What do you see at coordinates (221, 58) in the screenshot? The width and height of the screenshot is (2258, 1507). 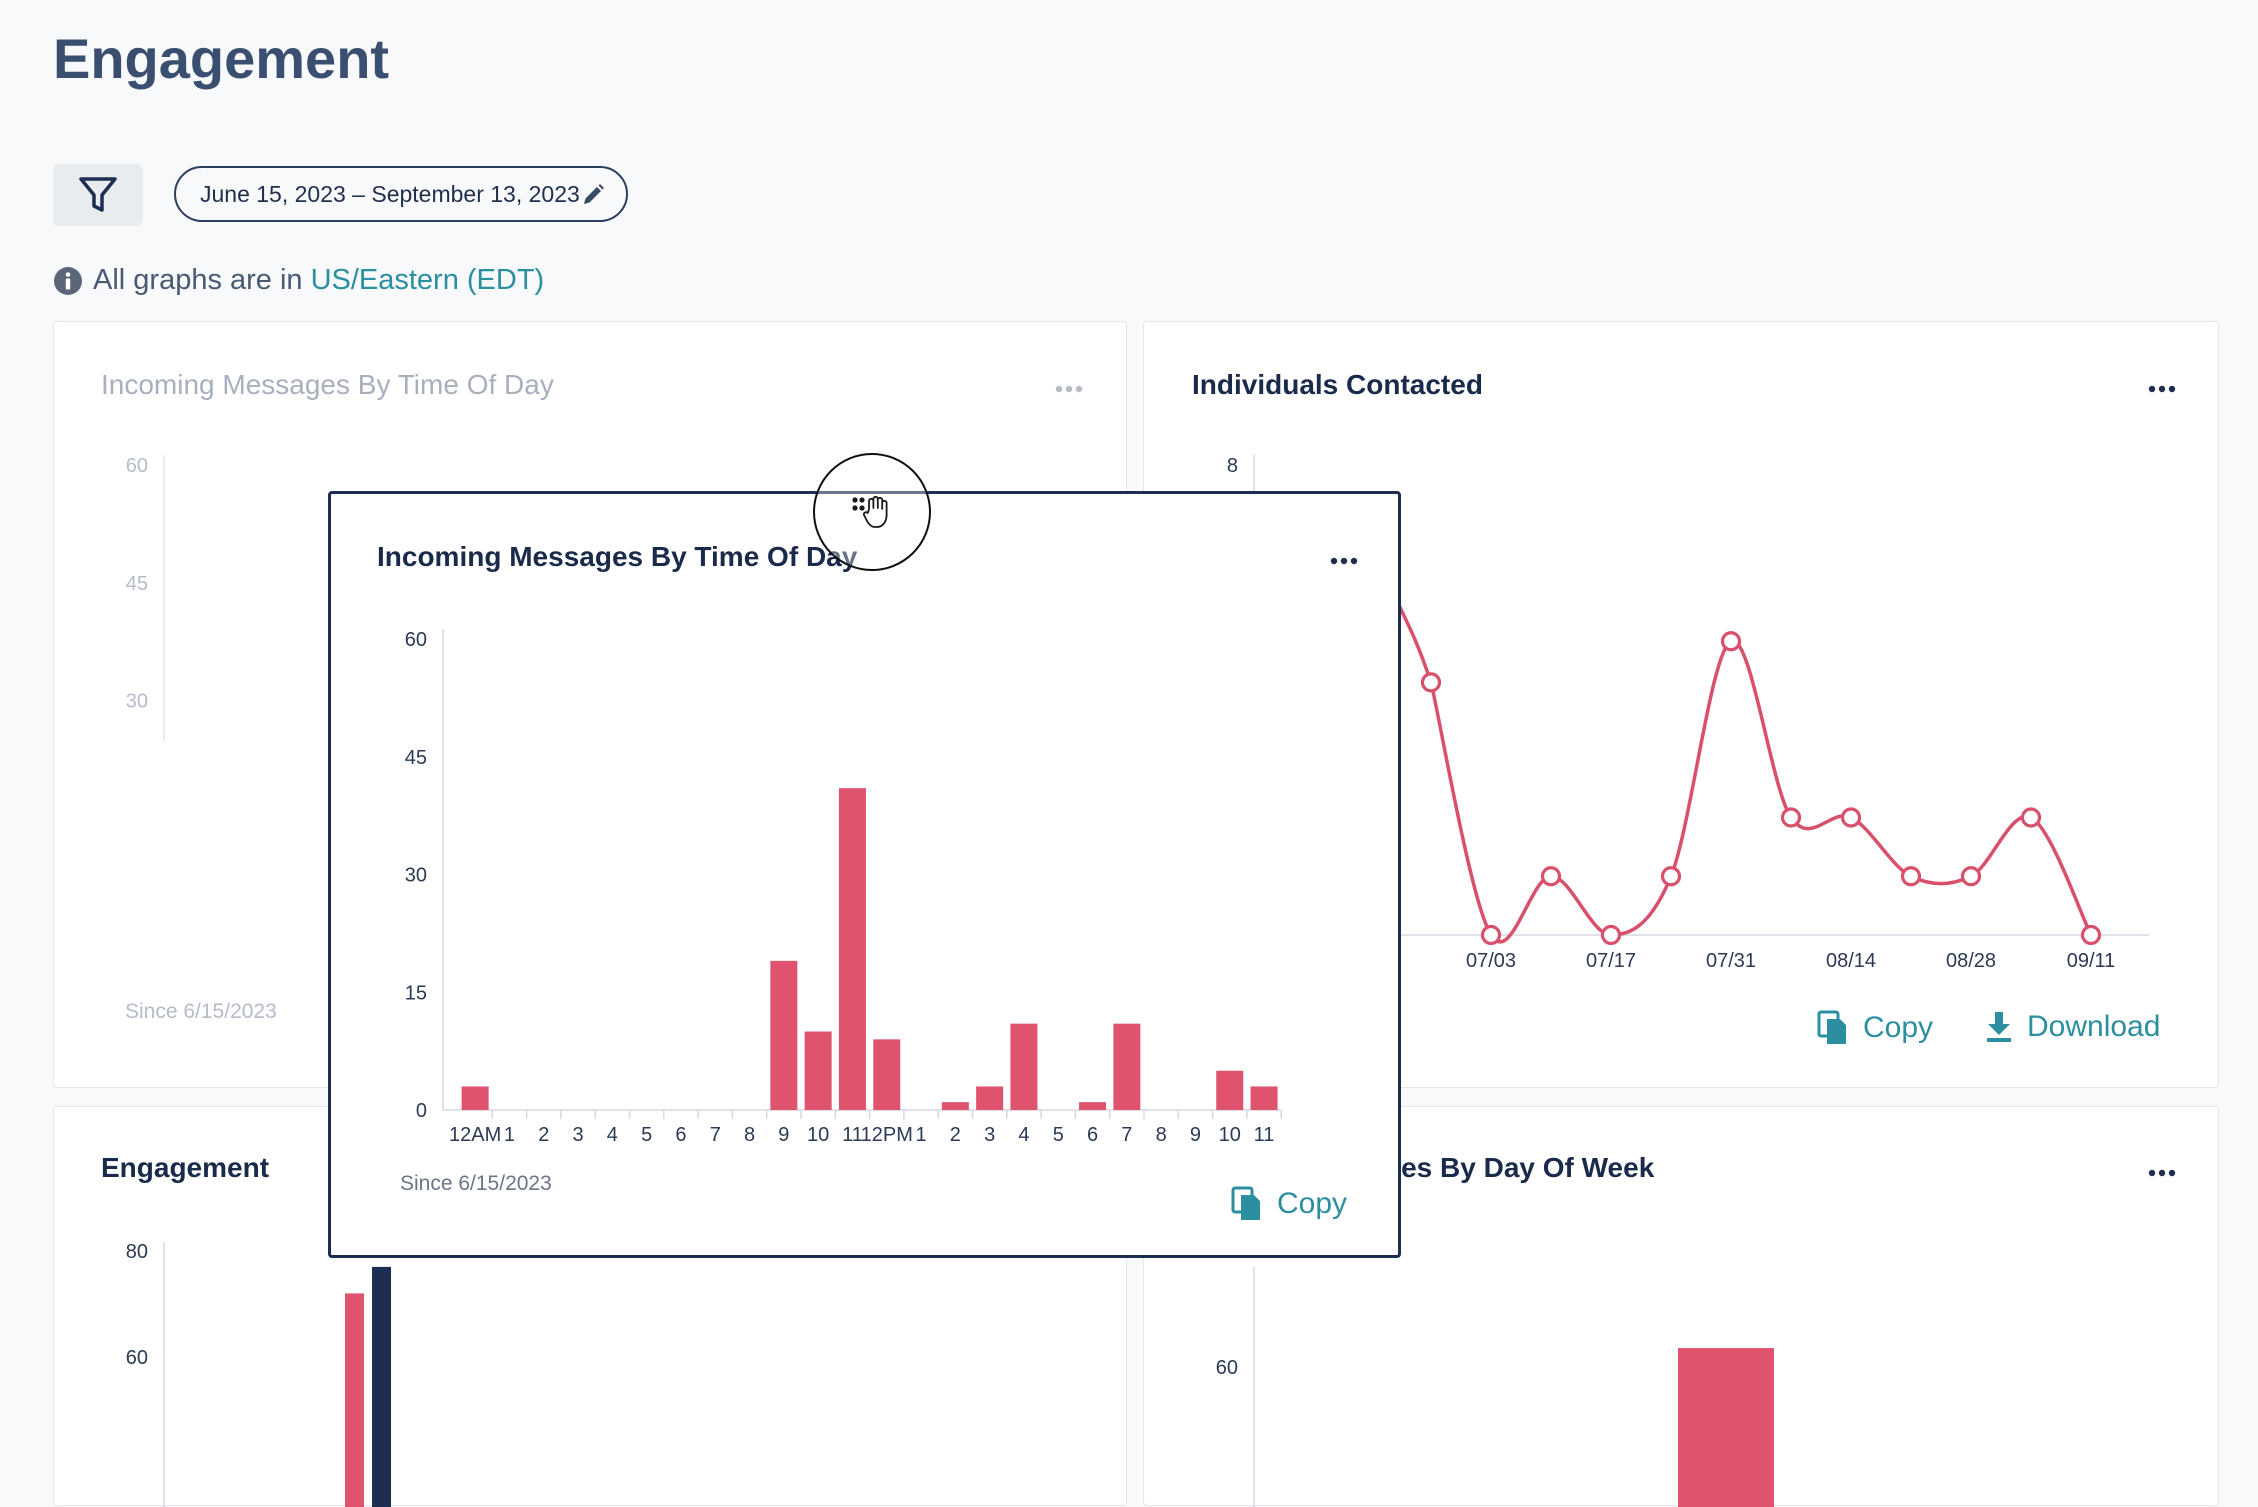 I see `page-title: Engagement` at bounding box center [221, 58].